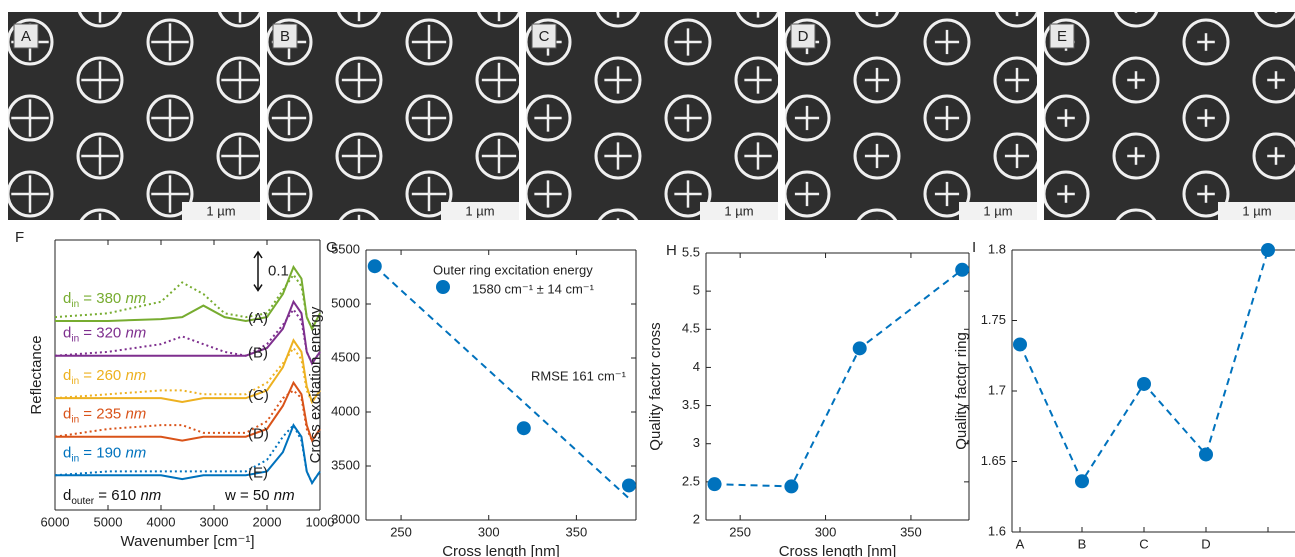 The image size is (1295, 557). What do you see at coordinates (826, 531) in the screenshot?
I see `x-tick-label: 300` at bounding box center [826, 531].